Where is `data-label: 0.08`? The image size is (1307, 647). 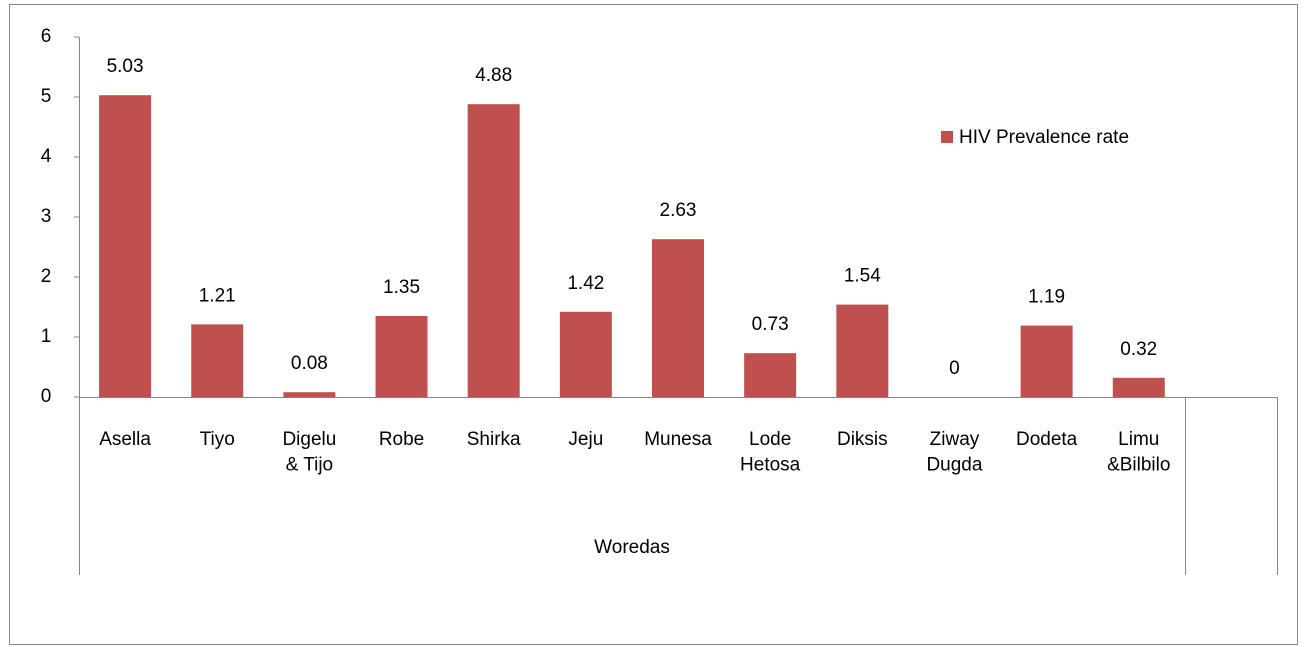 data-label: 0.08 is located at coordinates (309, 363).